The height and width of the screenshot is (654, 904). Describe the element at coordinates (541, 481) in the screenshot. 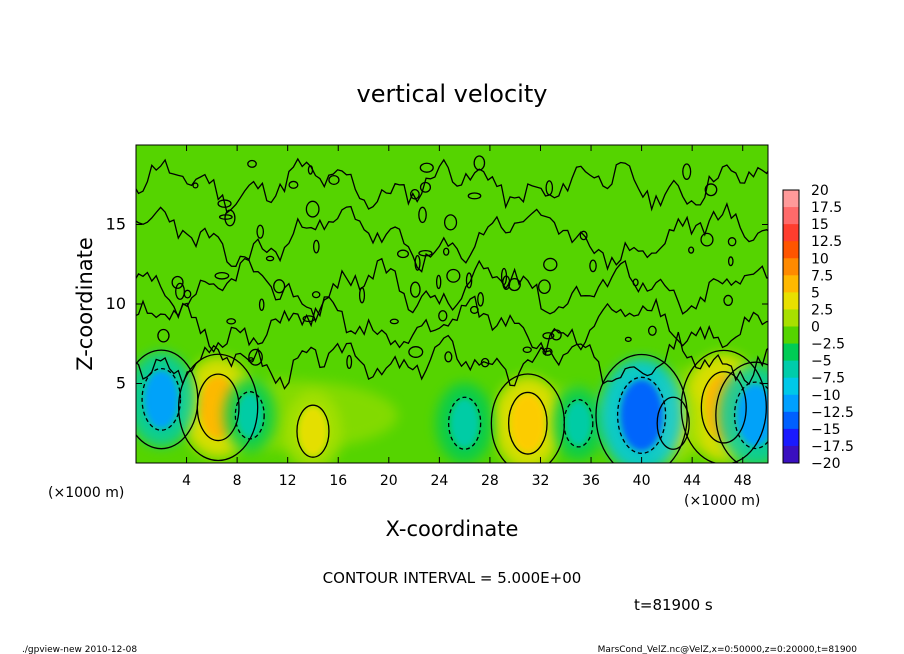

I see `x-tick-label: 32` at that location.